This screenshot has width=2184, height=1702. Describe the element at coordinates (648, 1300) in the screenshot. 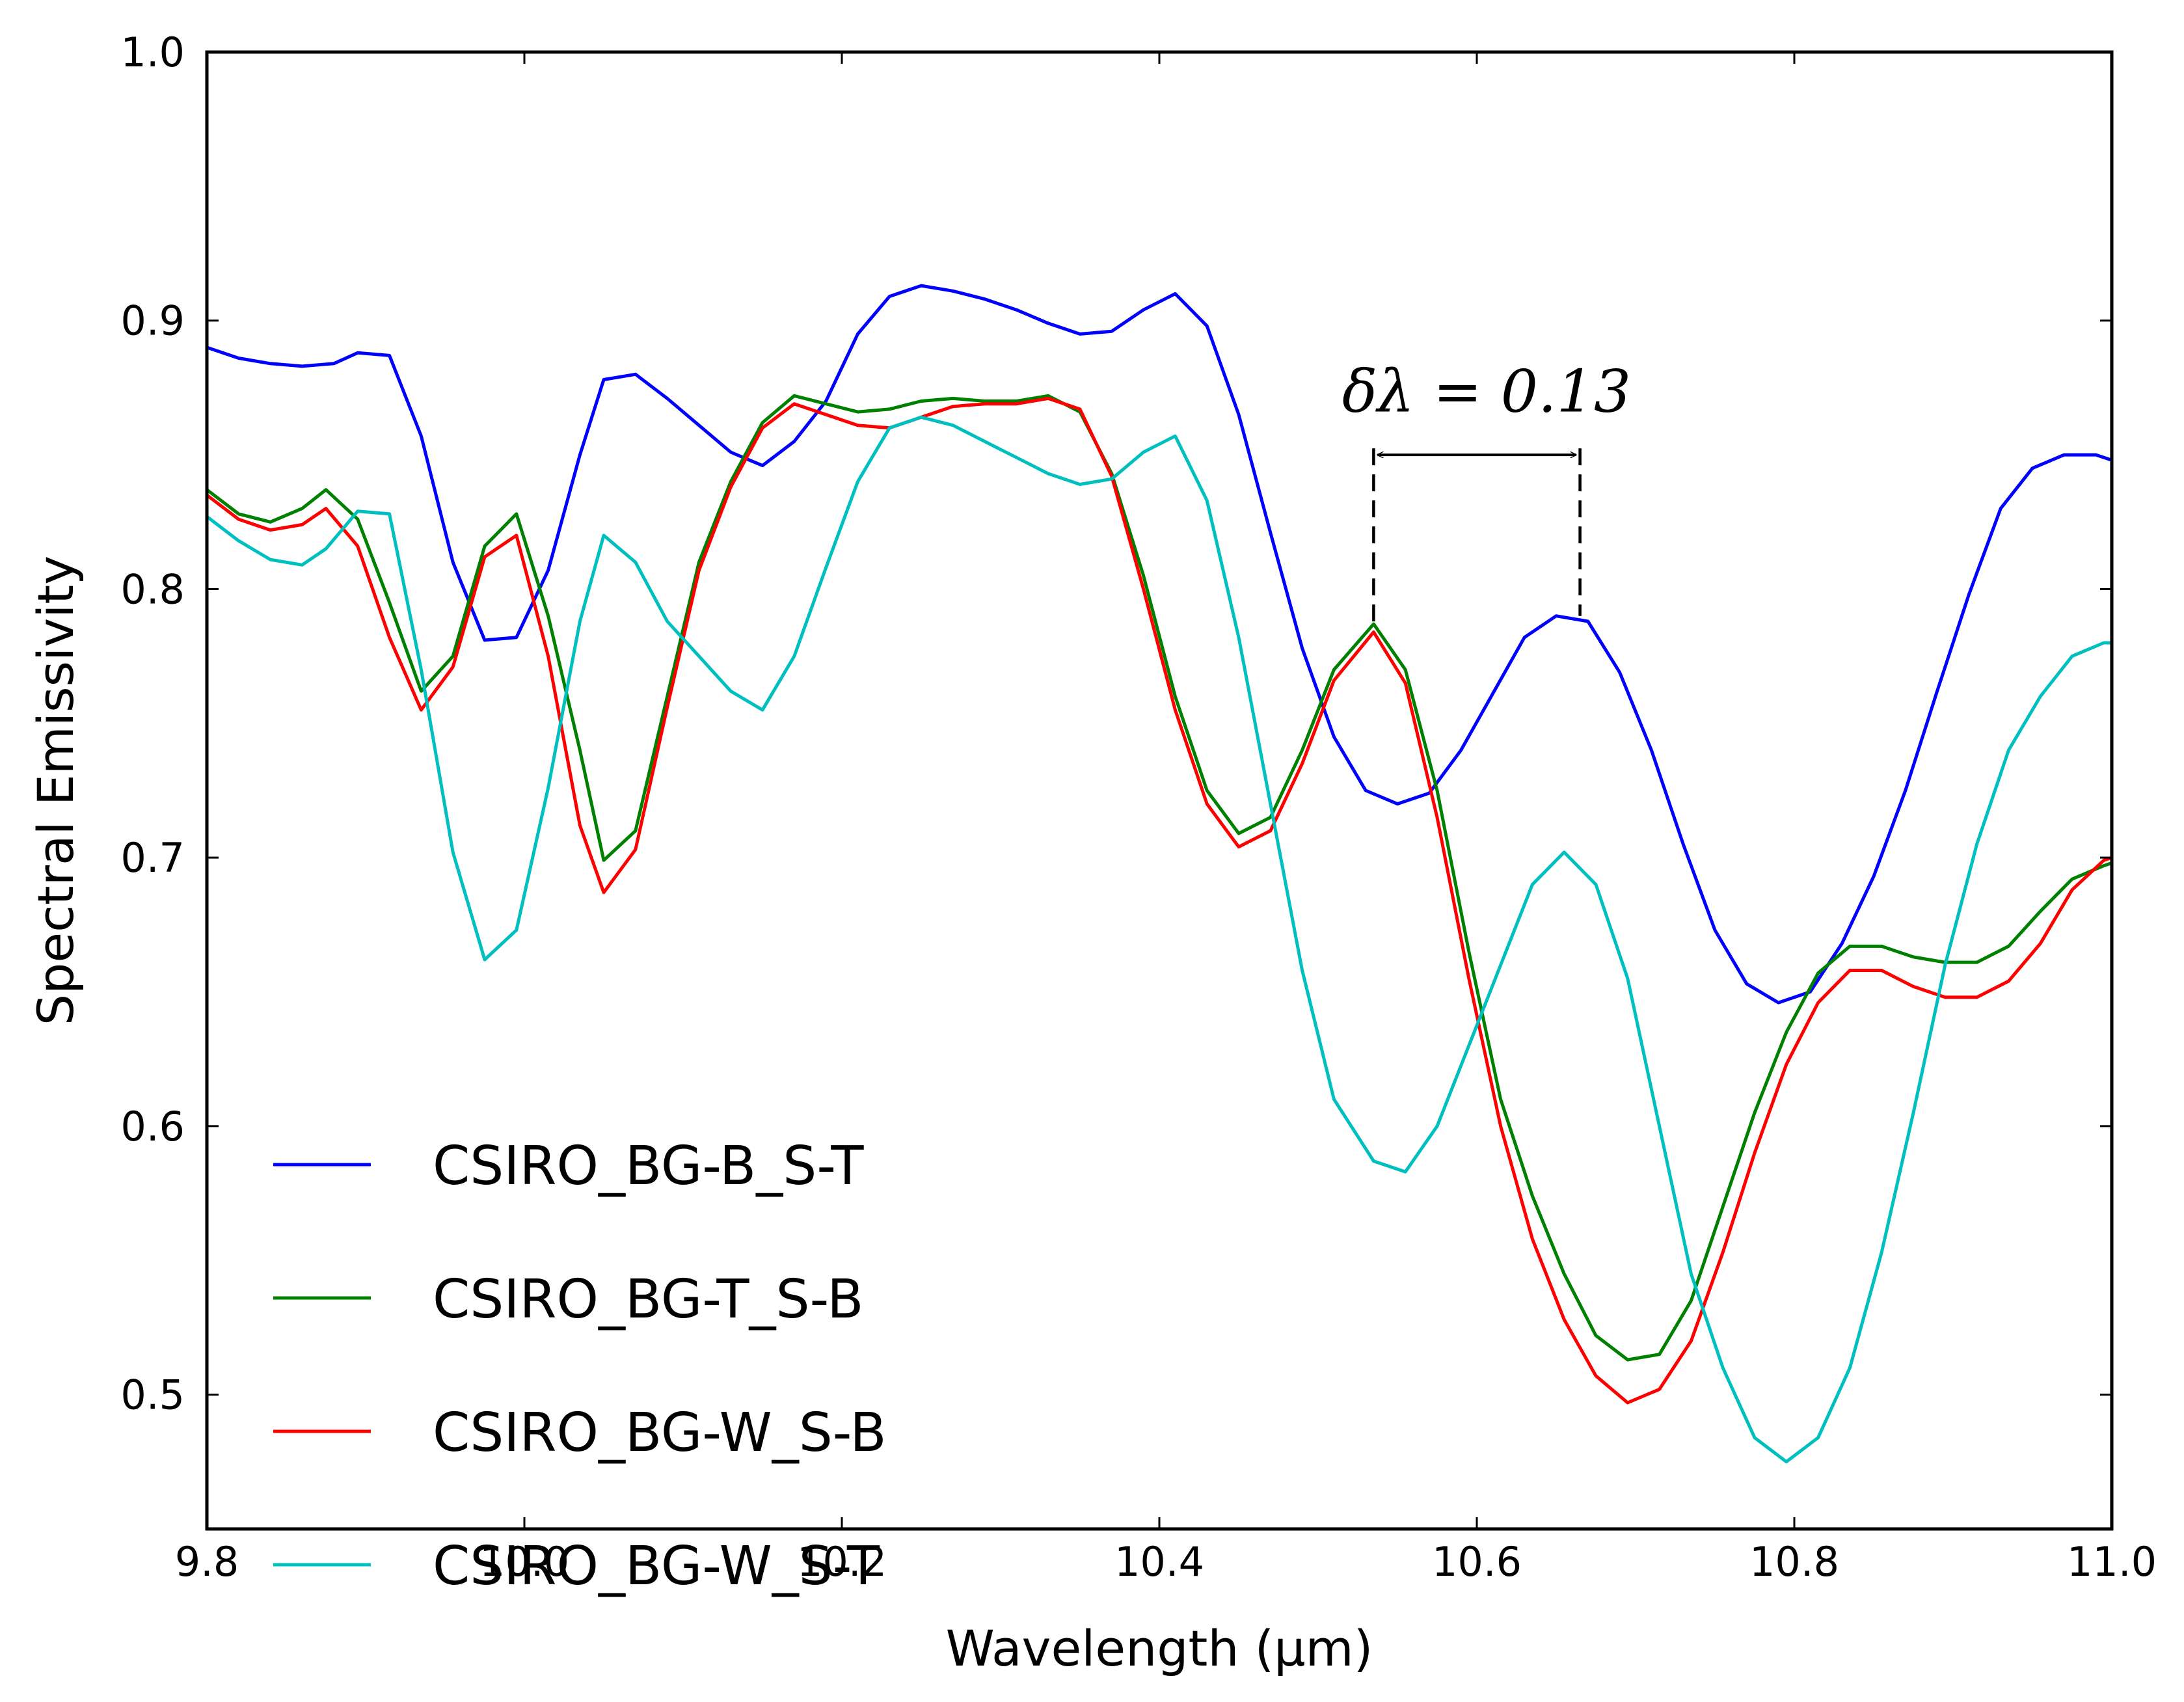

I see `legend-label: CSIRO_BG-T_S-B` at that location.